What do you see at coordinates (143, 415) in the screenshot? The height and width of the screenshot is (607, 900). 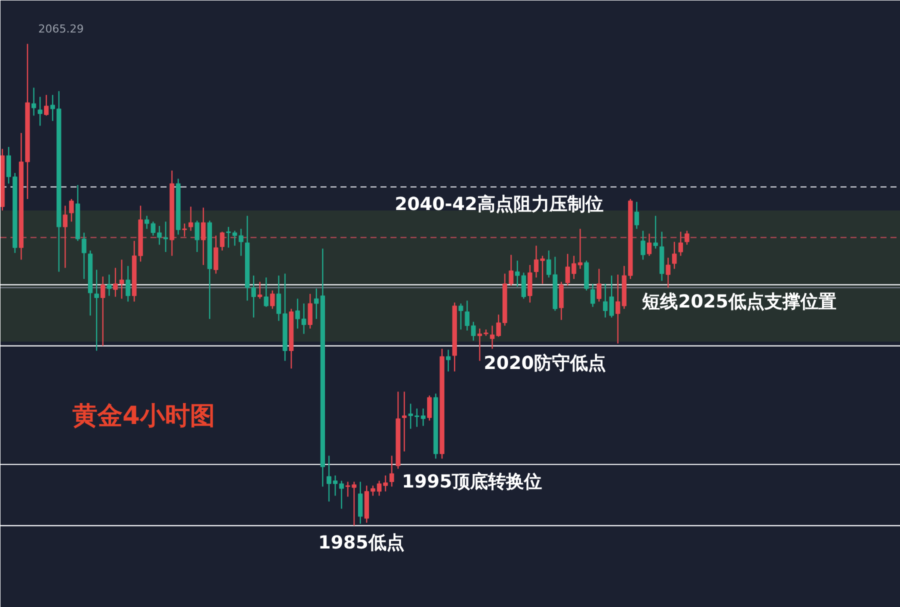 I see `text: 黄金4小时图` at bounding box center [143, 415].